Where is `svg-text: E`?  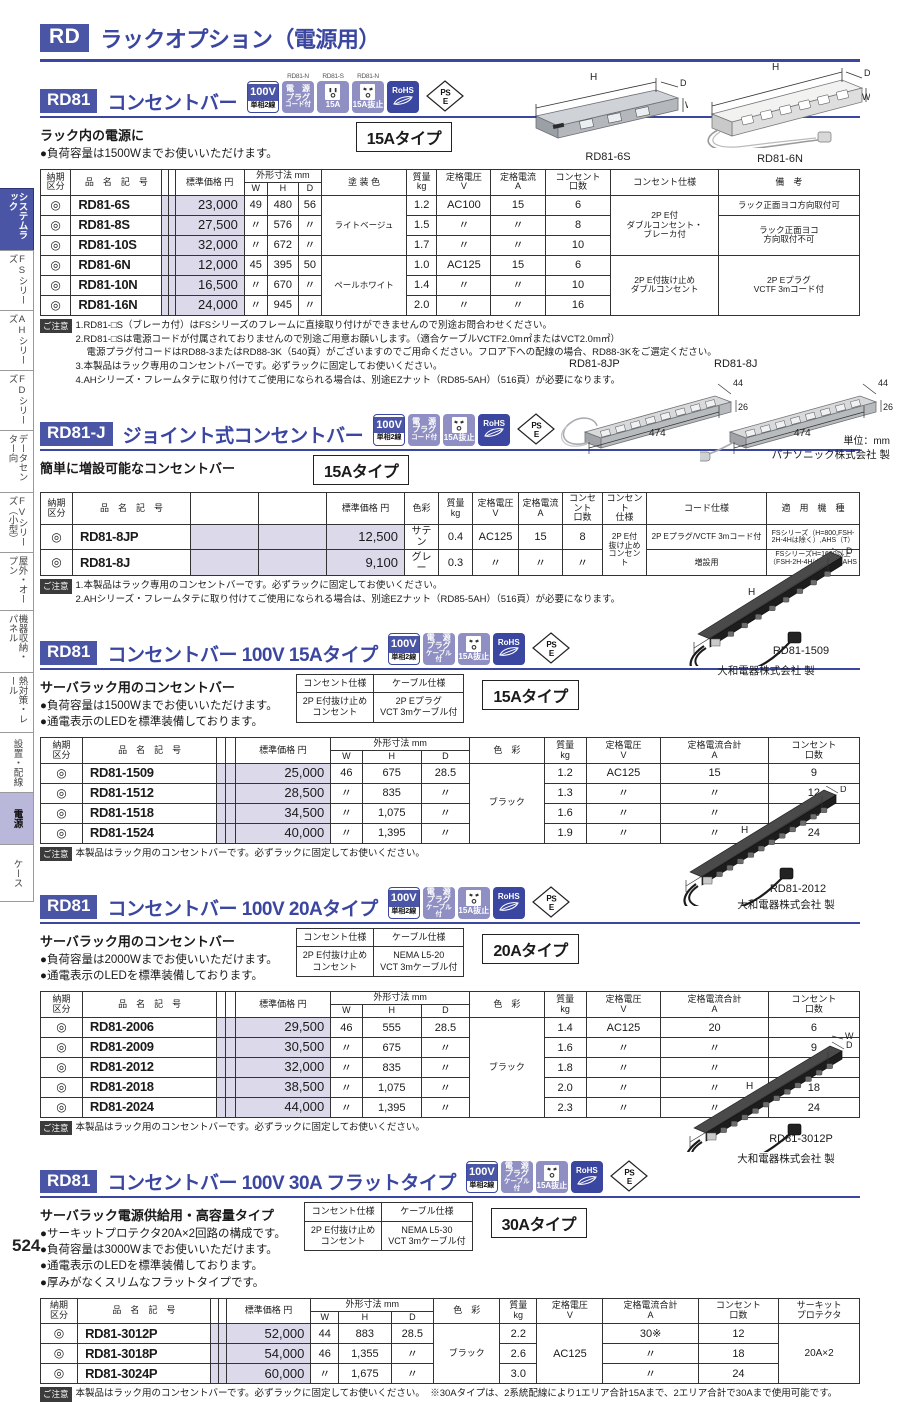 svg-text: E is located at coordinates (446, 101).